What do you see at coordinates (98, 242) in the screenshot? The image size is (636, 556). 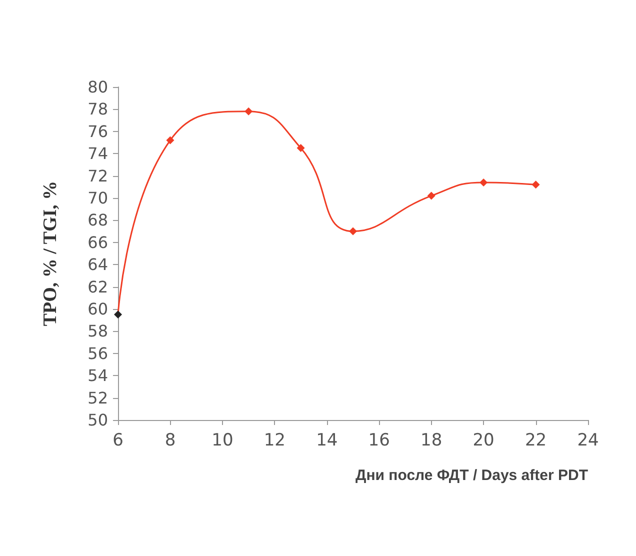 I see `y-tick-label: 66` at bounding box center [98, 242].